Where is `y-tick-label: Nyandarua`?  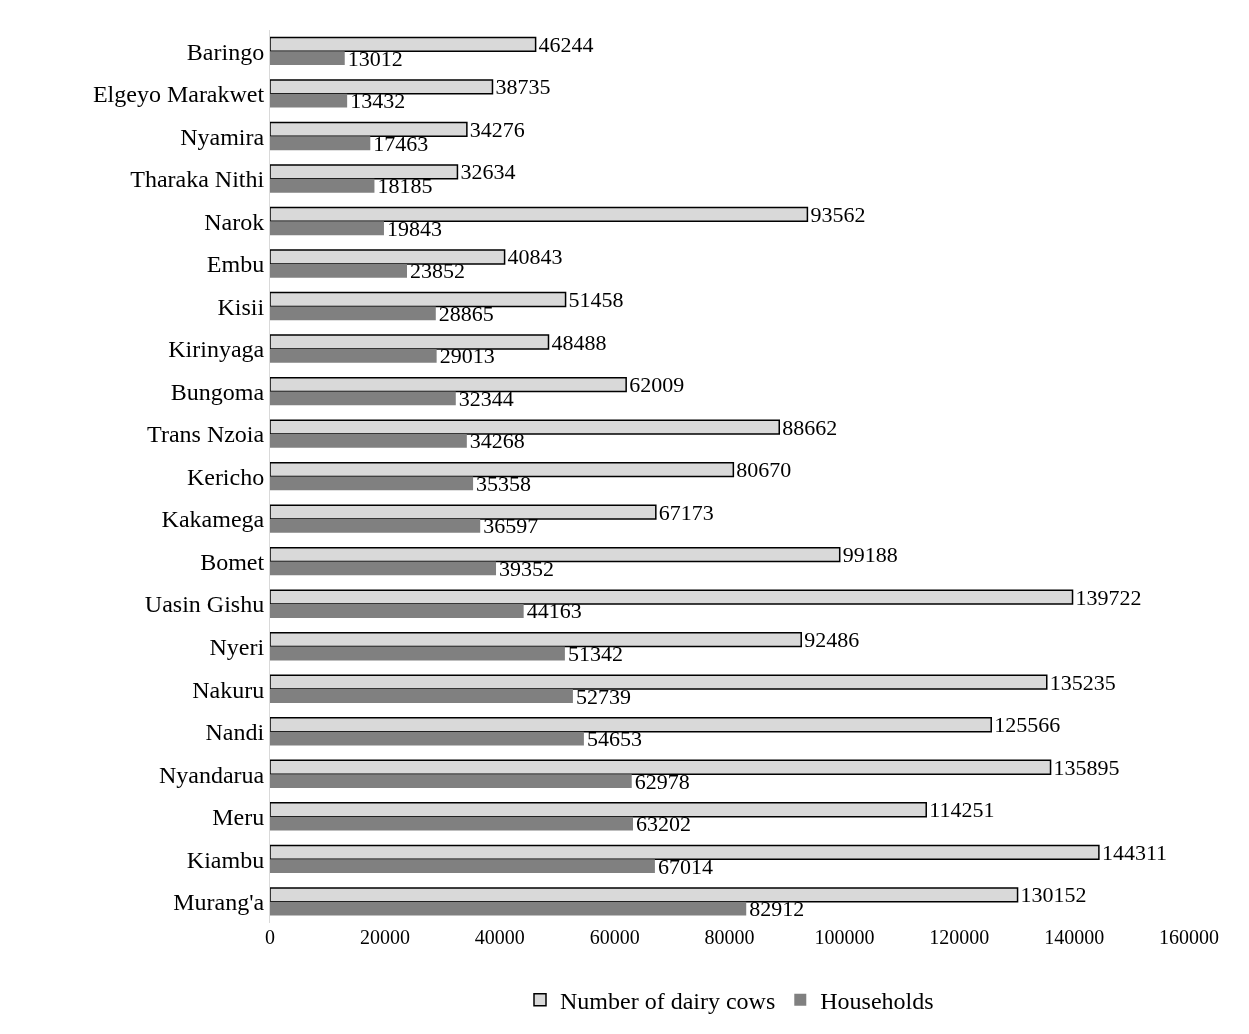
y-tick-label: Nyandarua is located at coordinates (211, 774).